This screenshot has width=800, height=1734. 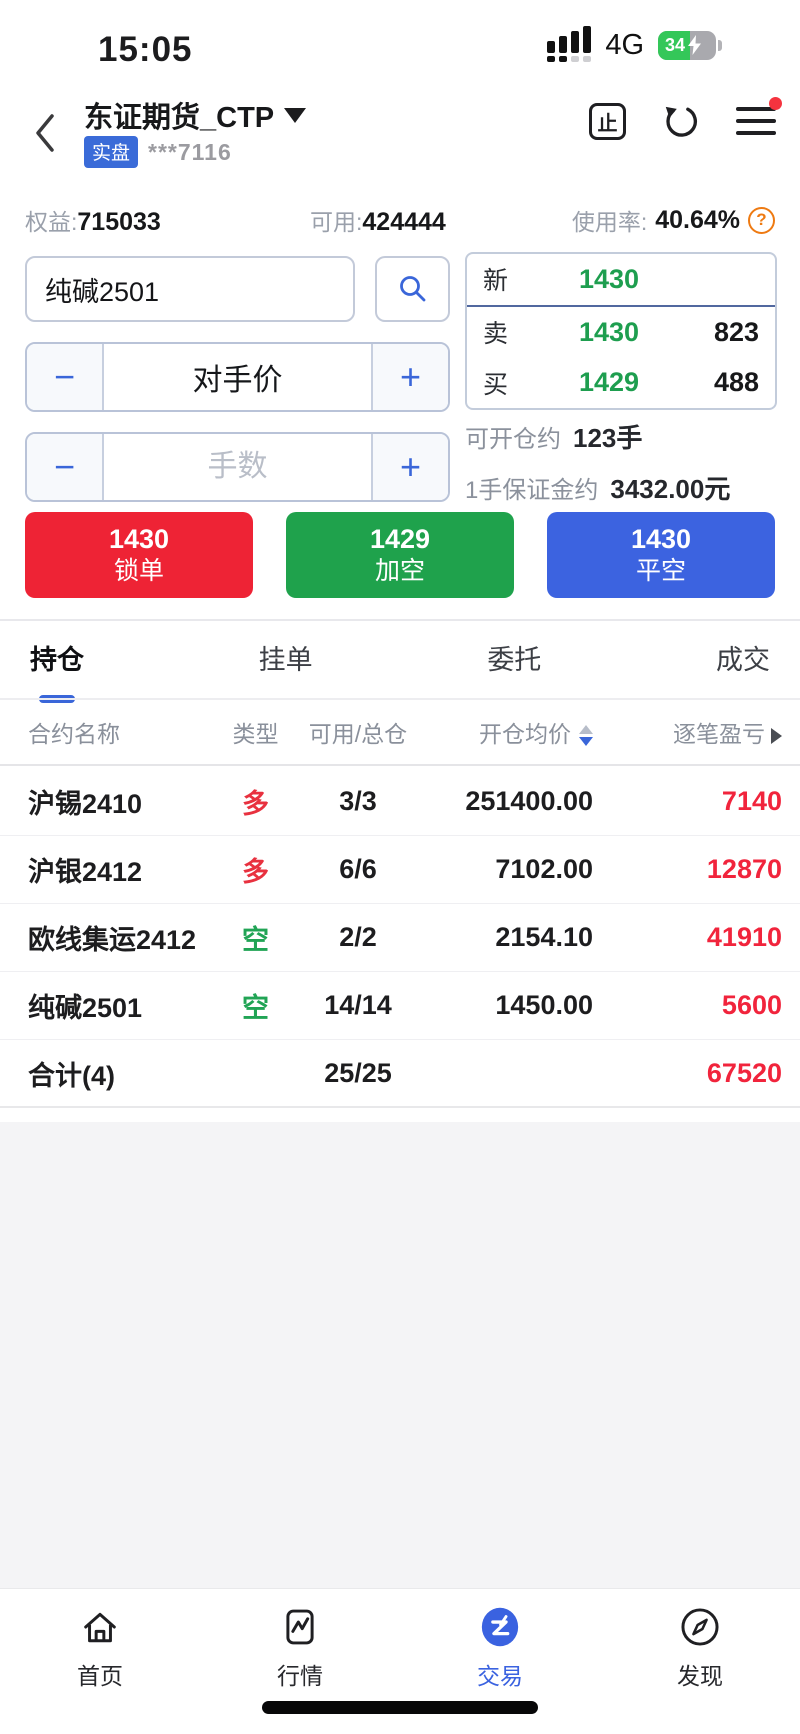 What do you see at coordinates (400, 938) in the screenshot?
I see `table-row: 欧线集运2412 空 2/2 2154.10 41910` at bounding box center [400, 938].